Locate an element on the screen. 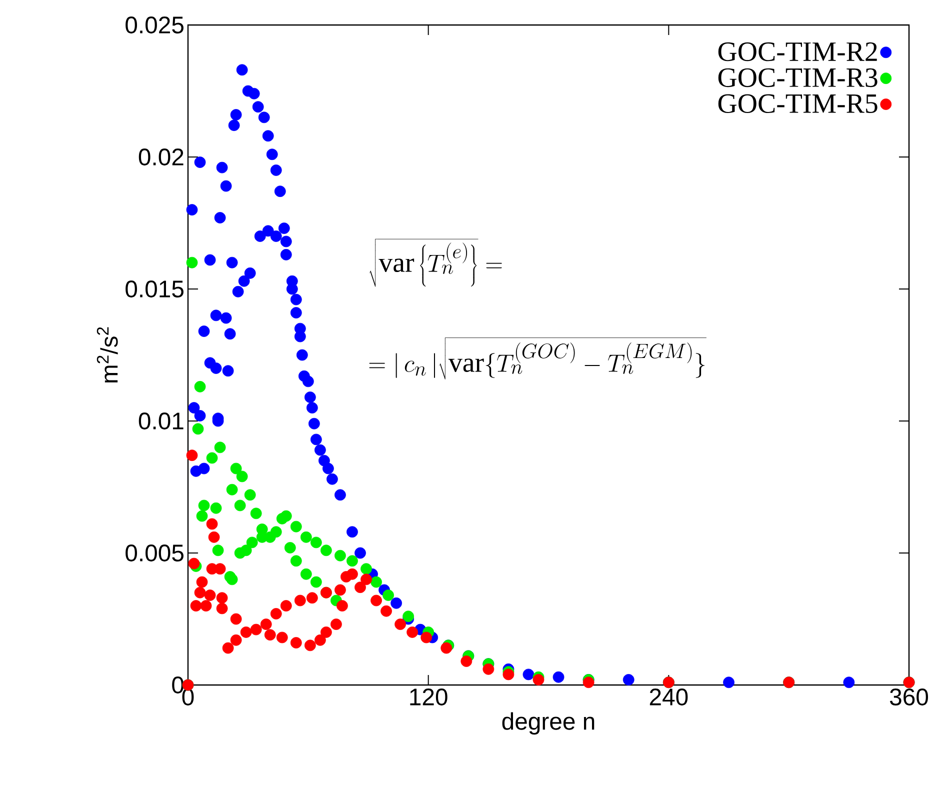 This screenshot has width=939, height=806. y-tick-label: 0.005 is located at coordinates (155, 553).